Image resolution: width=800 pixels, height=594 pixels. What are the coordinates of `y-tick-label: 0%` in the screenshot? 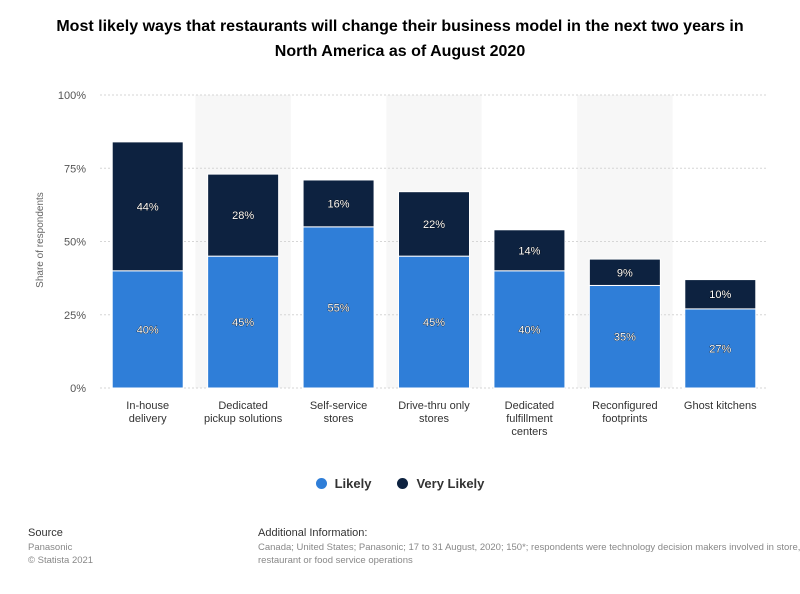 It's located at (78, 389).